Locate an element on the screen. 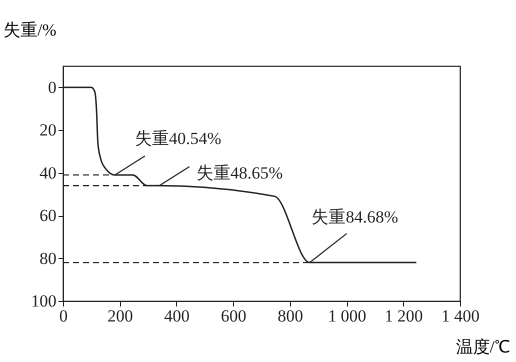 Image resolution: width=516 pixels, height=362 pixels. x-tick-label: 1 400 is located at coordinates (460, 316).